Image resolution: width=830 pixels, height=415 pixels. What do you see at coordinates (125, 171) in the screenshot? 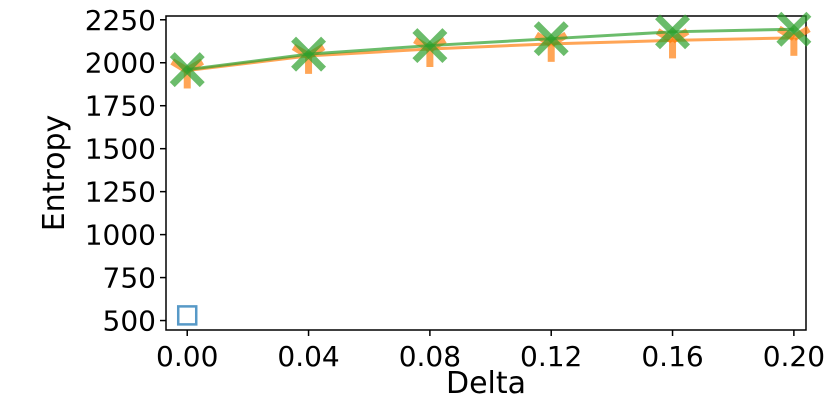
I see `y-axis: 500 750 1000 1250 1500 1750 2000 2250` at bounding box center [125, 171].